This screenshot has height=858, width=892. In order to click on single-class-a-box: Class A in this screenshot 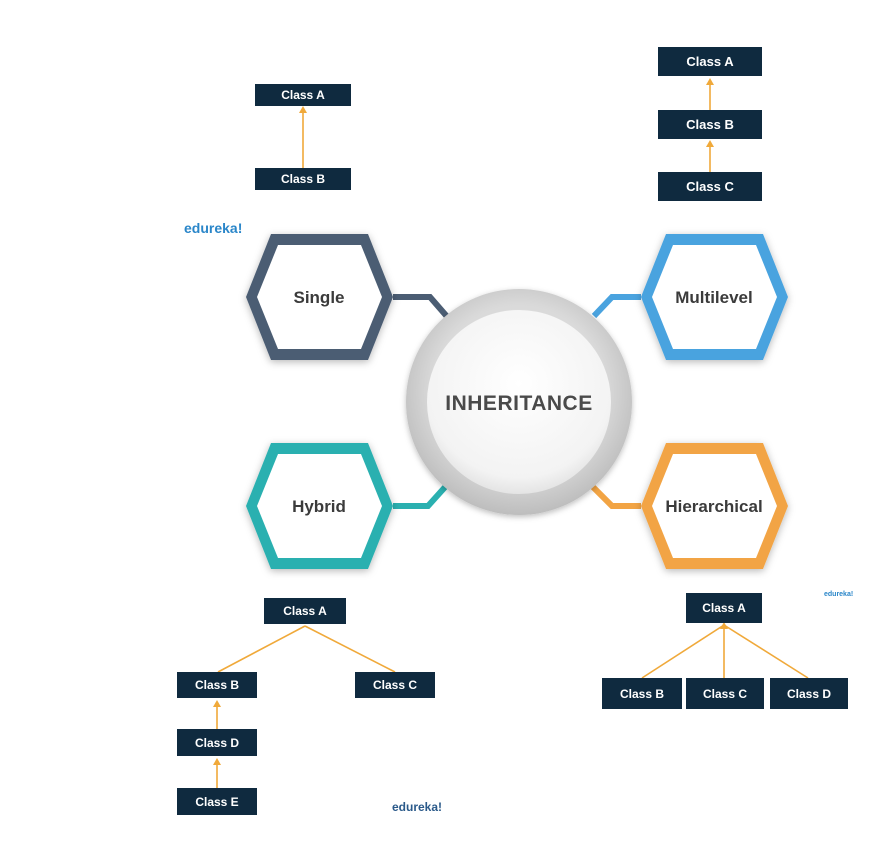, I will do `click(303, 95)`.